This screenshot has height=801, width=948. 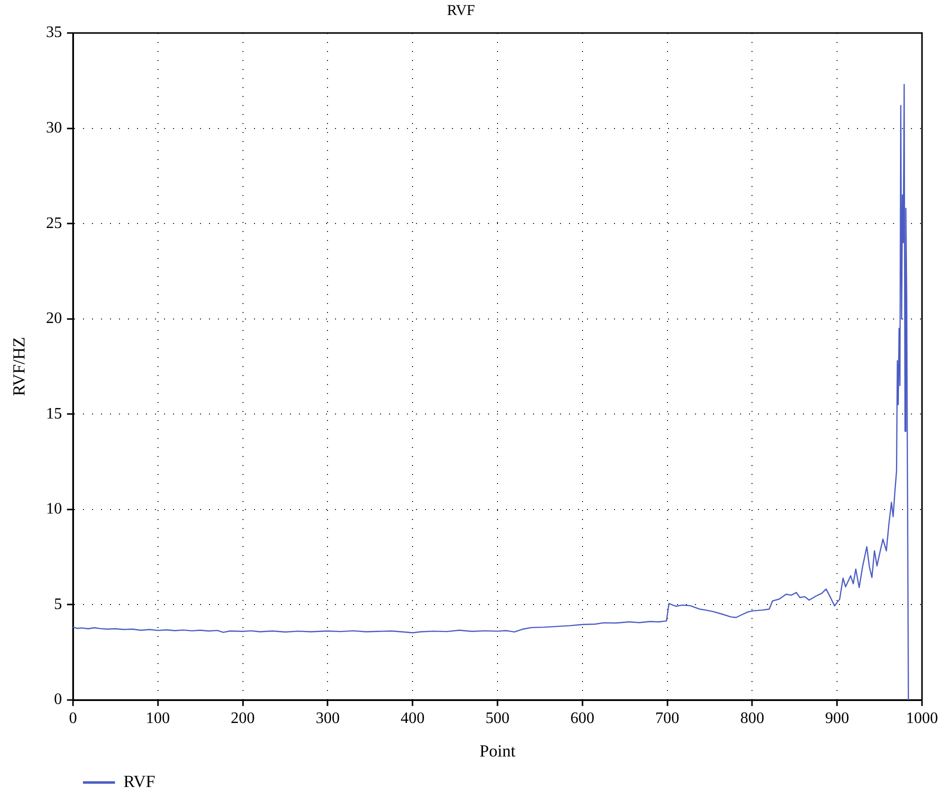 I want to click on x-tick-label: 900, so click(x=837, y=718).